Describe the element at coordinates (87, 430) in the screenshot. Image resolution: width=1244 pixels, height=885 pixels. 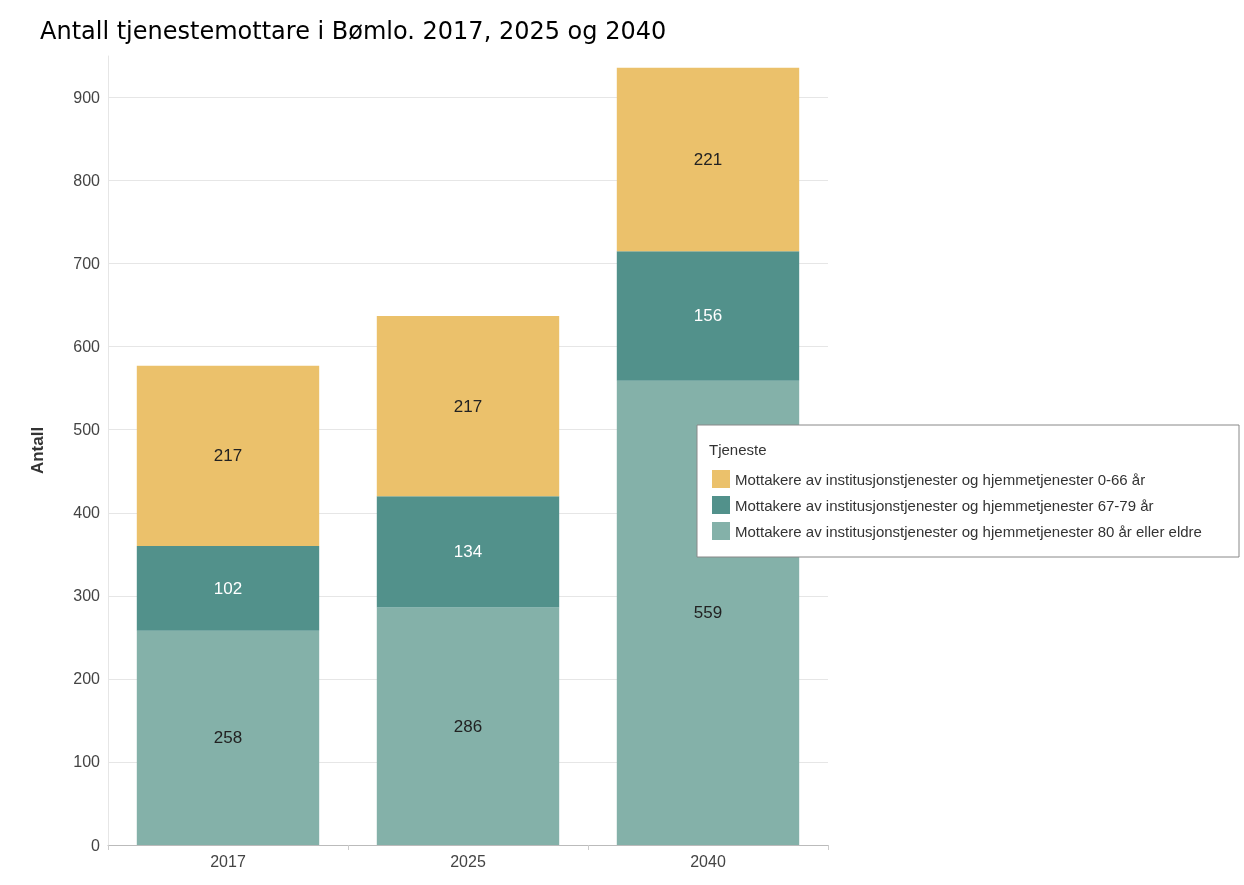
I see `y-tick-label: 500` at that location.